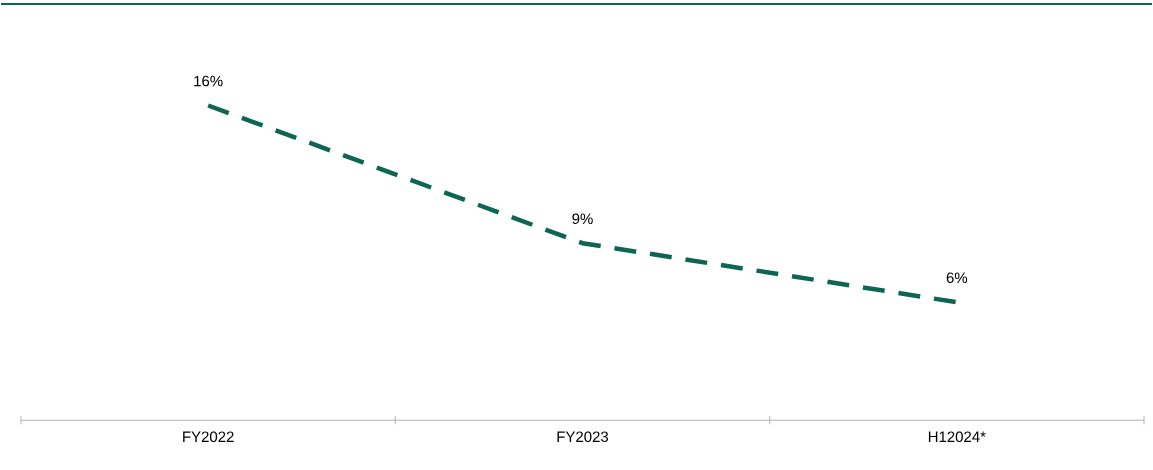 The image size is (1153, 470). What do you see at coordinates (957, 436) in the screenshot?
I see `x-tick-label: H12024*` at bounding box center [957, 436].